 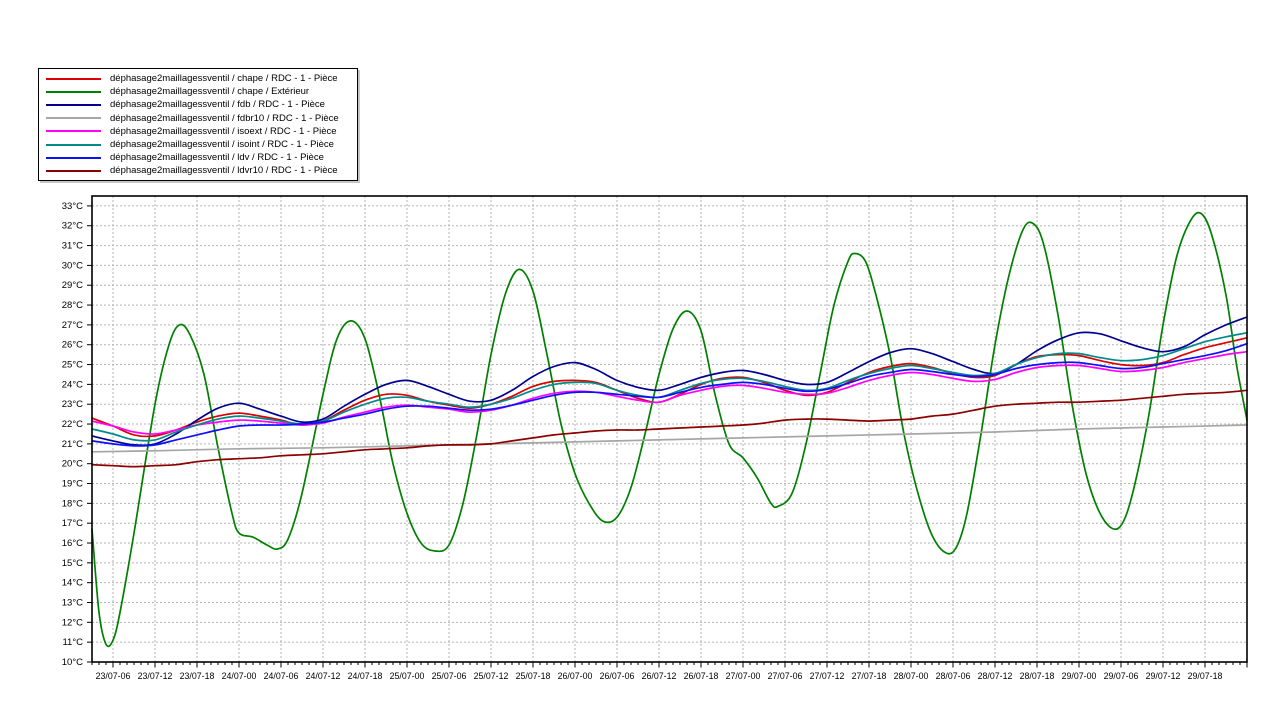 I want to click on x-tick-label: 27/07-12, so click(x=827, y=676).